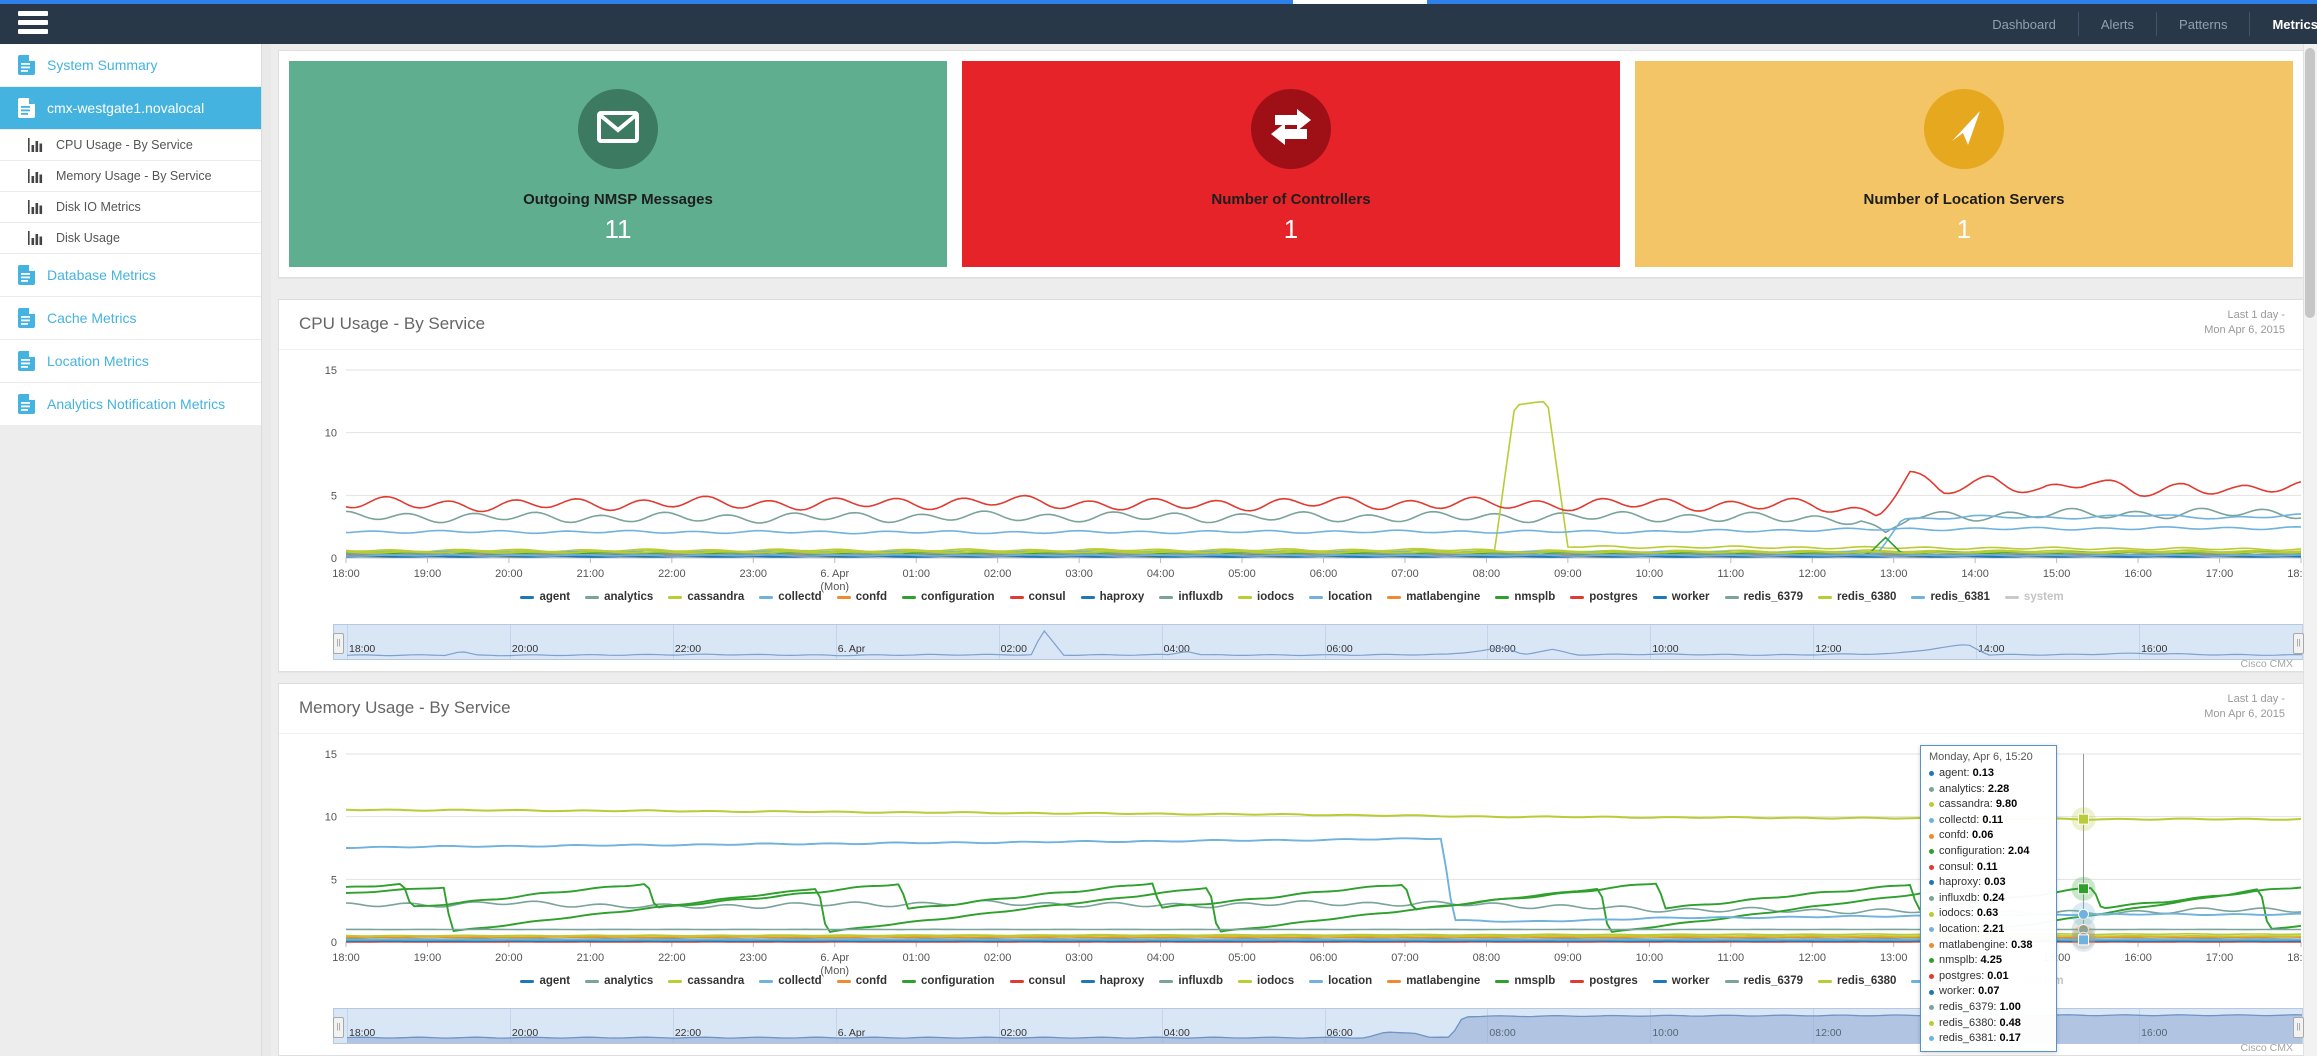 The width and height of the screenshot is (2317, 1056). Describe the element at coordinates (1964, 164) in the screenshot. I see `card-number-of-location-servers: Number of Location Servers 1` at that location.